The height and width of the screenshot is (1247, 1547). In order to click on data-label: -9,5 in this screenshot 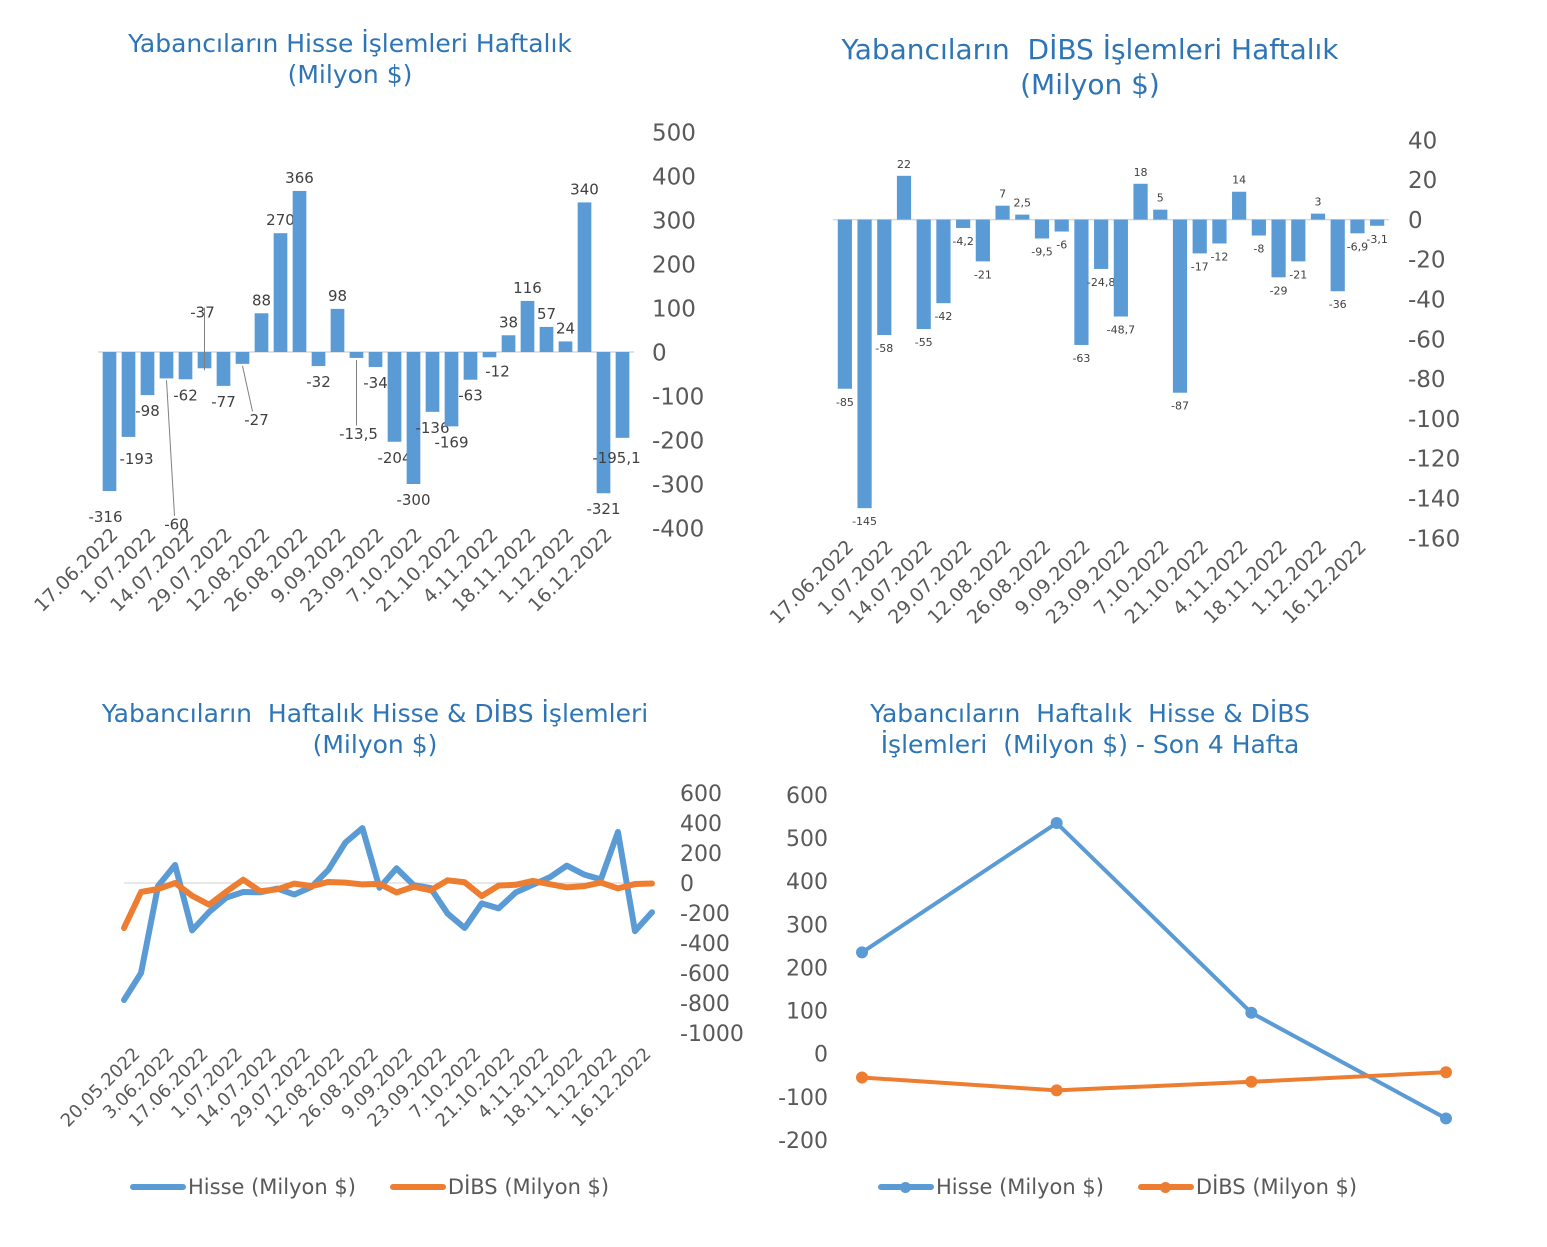, I will do `click(1041, 252)`.